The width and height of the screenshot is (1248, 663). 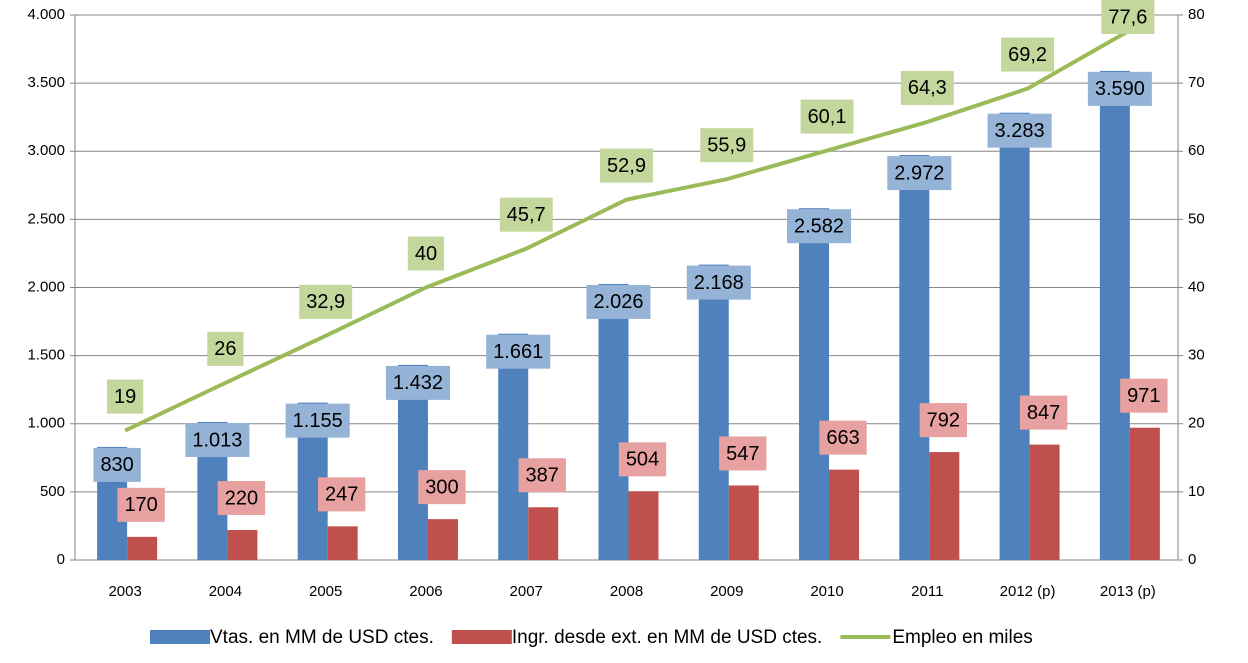 I want to click on legend-label: Vtas. en MM de USD ctes., so click(x=322, y=637).